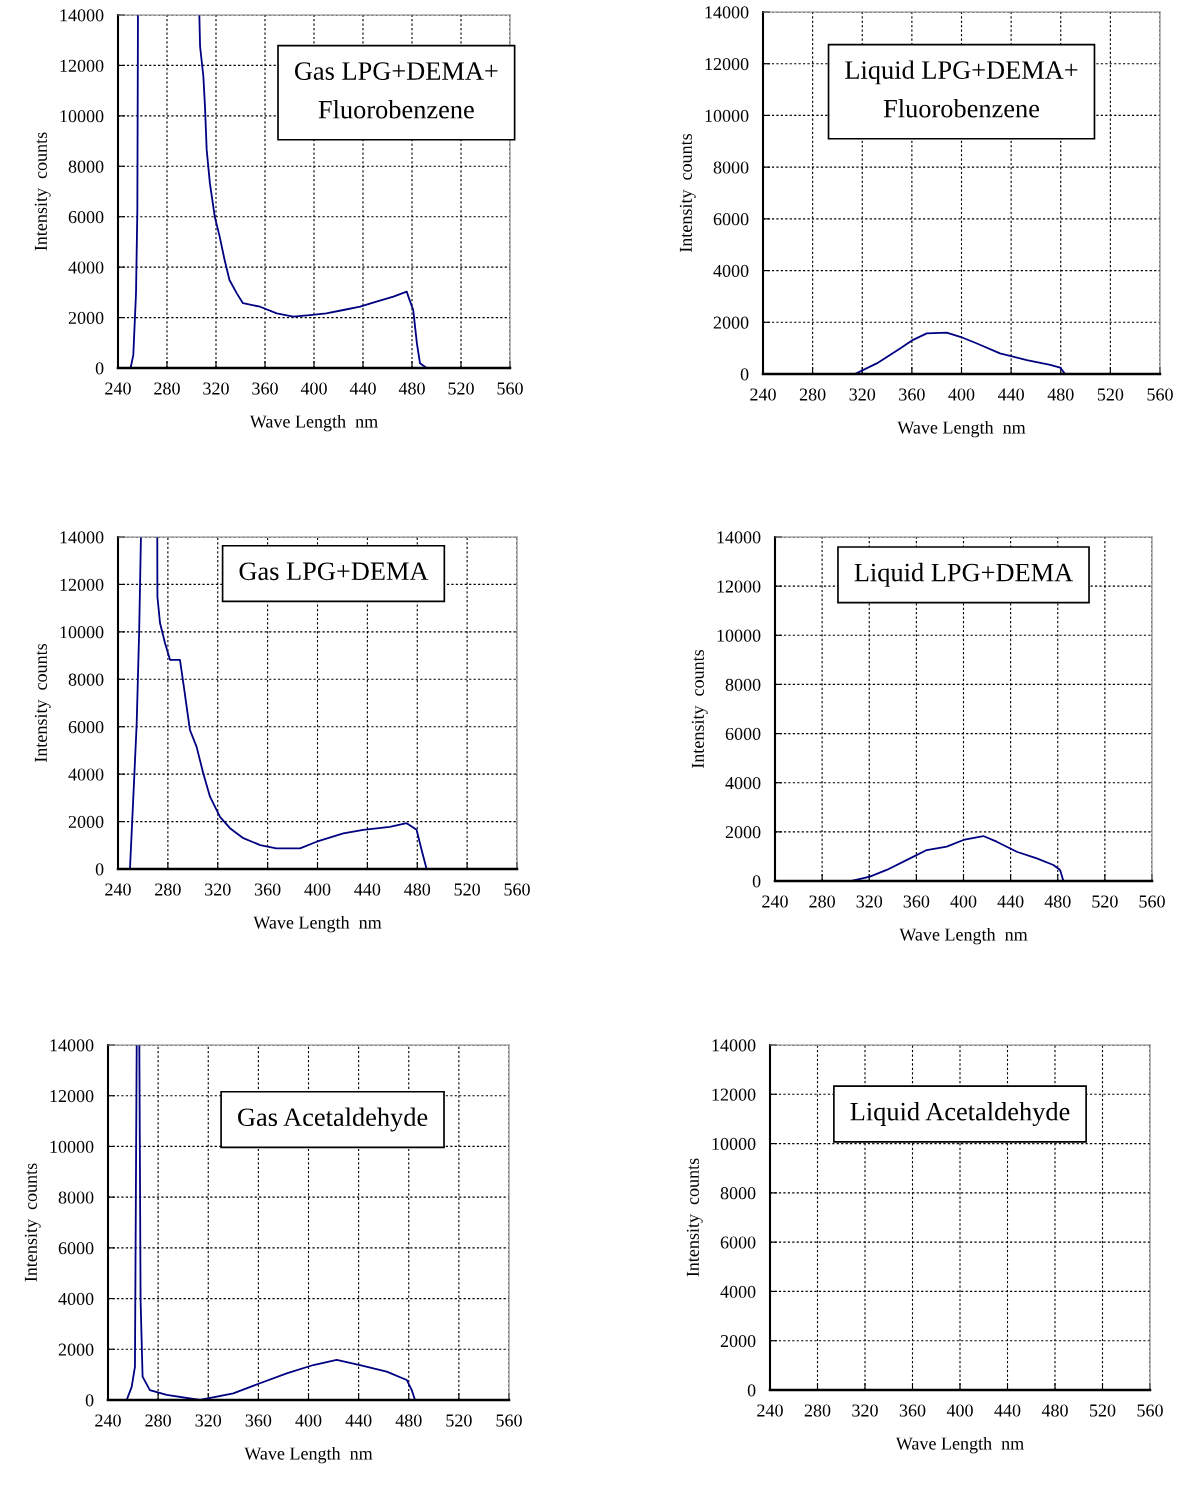 This screenshot has width=1182, height=1488. Describe the element at coordinates (961, 89) in the screenshot. I see `text: Liquid LPG+DEMA+ Fluorobenzene` at that location.